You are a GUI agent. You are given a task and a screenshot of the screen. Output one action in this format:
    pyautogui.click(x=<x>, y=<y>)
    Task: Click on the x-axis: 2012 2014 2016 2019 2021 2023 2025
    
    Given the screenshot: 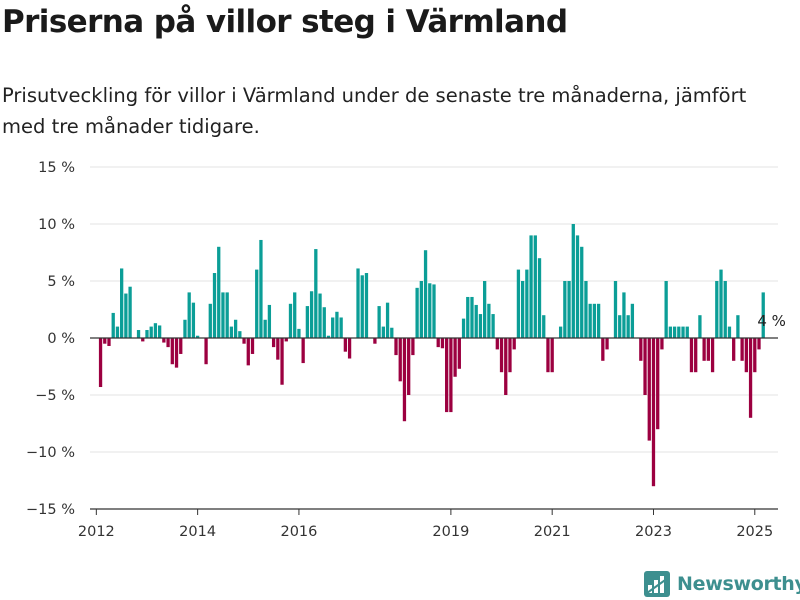 What is the action you would take?
    pyautogui.click(x=428, y=524)
    